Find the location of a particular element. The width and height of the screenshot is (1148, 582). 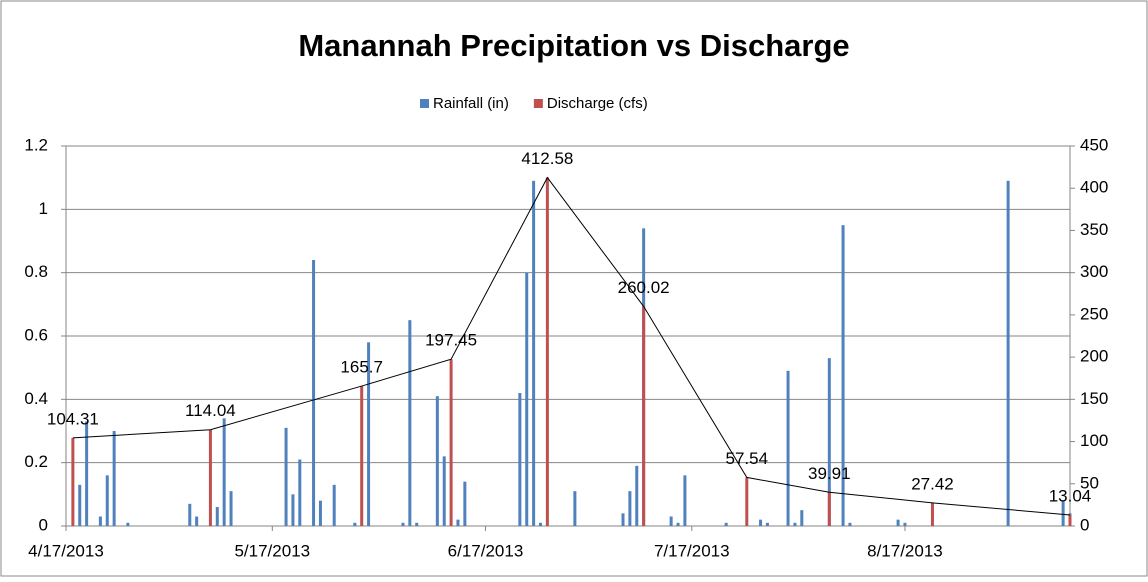

legend-label: Rainfall (in) is located at coordinates (471, 103).